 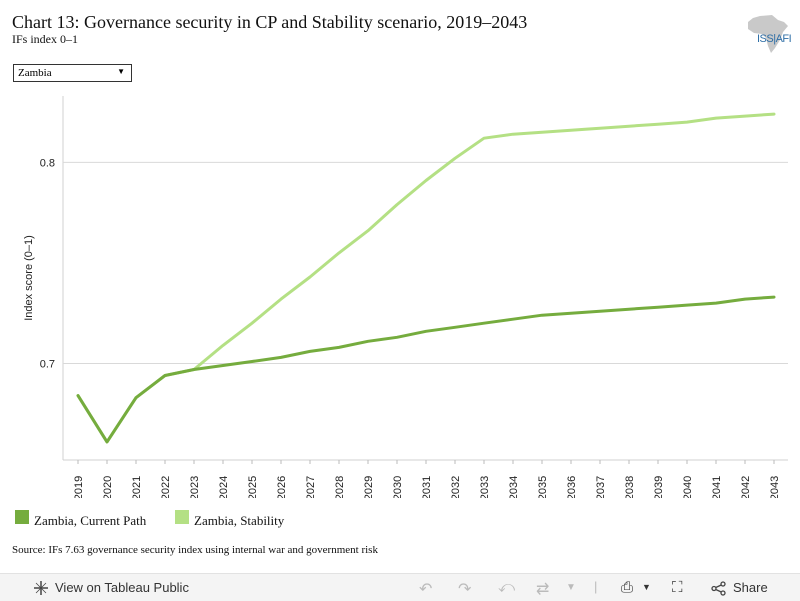 What do you see at coordinates (717, 487) in the screenshot?
I see `x-tick-label: 2041` at bounding box center [717, 487].